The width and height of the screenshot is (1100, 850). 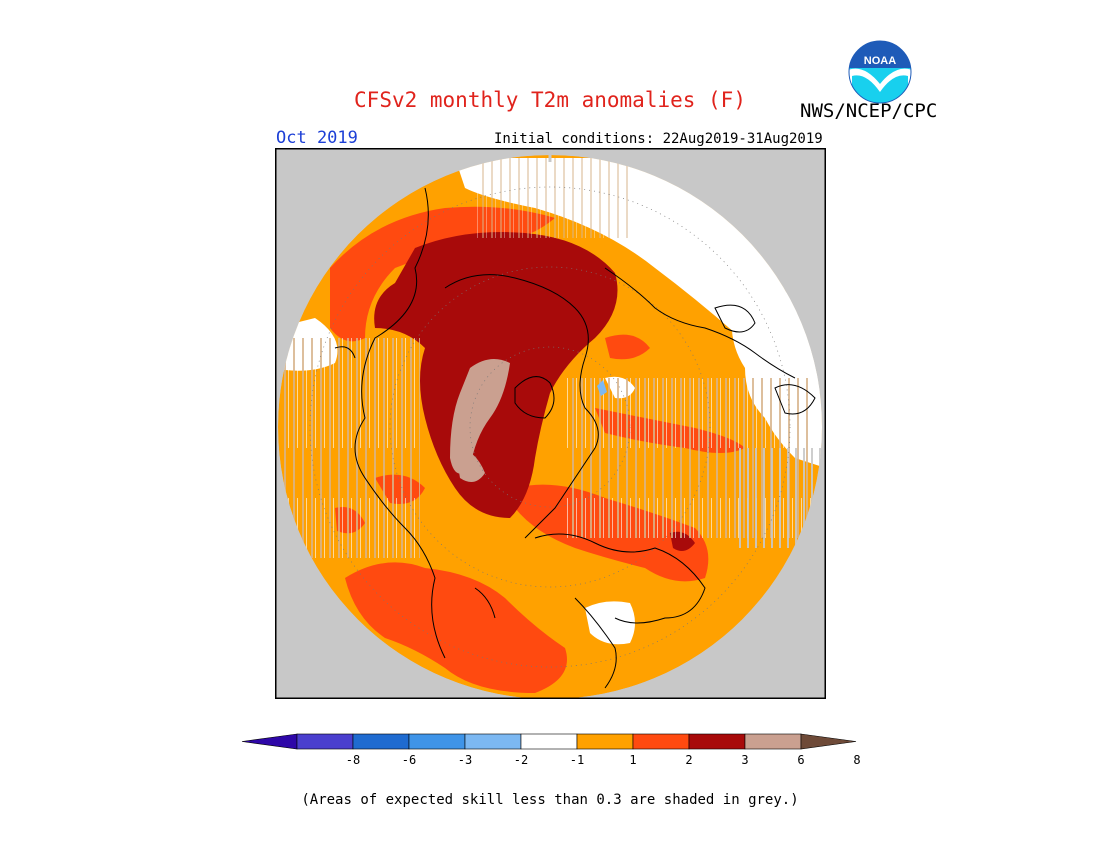 I want to click on colorbar-tick-label: -6, so click(x=409, y=760).